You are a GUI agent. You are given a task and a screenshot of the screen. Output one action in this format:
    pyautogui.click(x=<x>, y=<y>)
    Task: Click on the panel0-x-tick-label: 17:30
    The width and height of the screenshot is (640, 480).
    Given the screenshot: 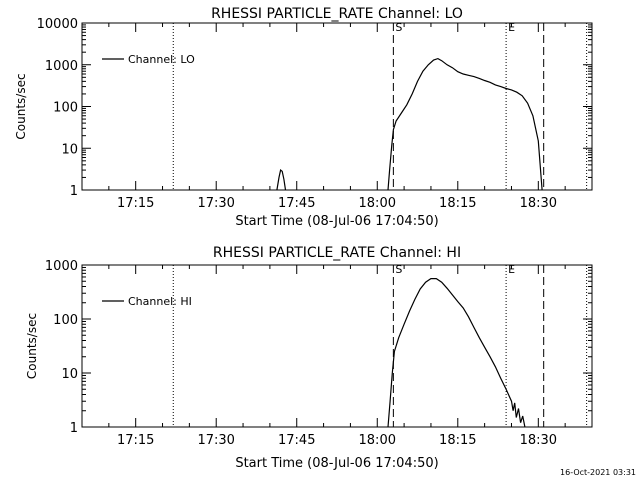 What is the action you would take?
    pyautogui.click(x=215, y=203)
    